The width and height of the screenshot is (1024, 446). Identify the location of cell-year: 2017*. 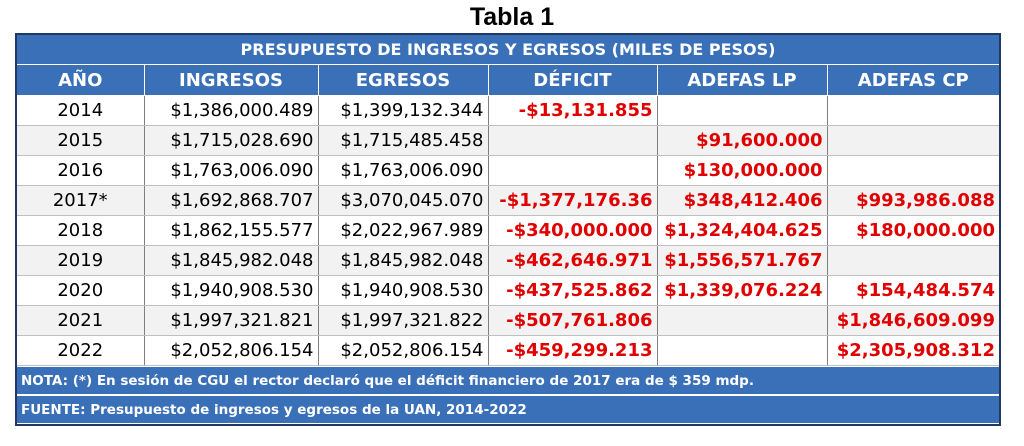
(81, 200).